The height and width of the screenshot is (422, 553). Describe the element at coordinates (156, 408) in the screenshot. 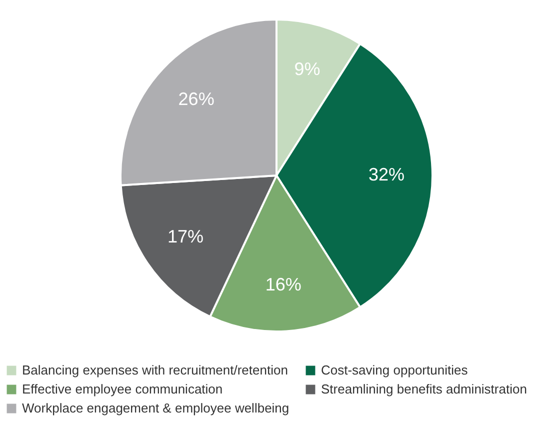

I see `legend-label: Workplace engagement & employee wellbeing` at that location.